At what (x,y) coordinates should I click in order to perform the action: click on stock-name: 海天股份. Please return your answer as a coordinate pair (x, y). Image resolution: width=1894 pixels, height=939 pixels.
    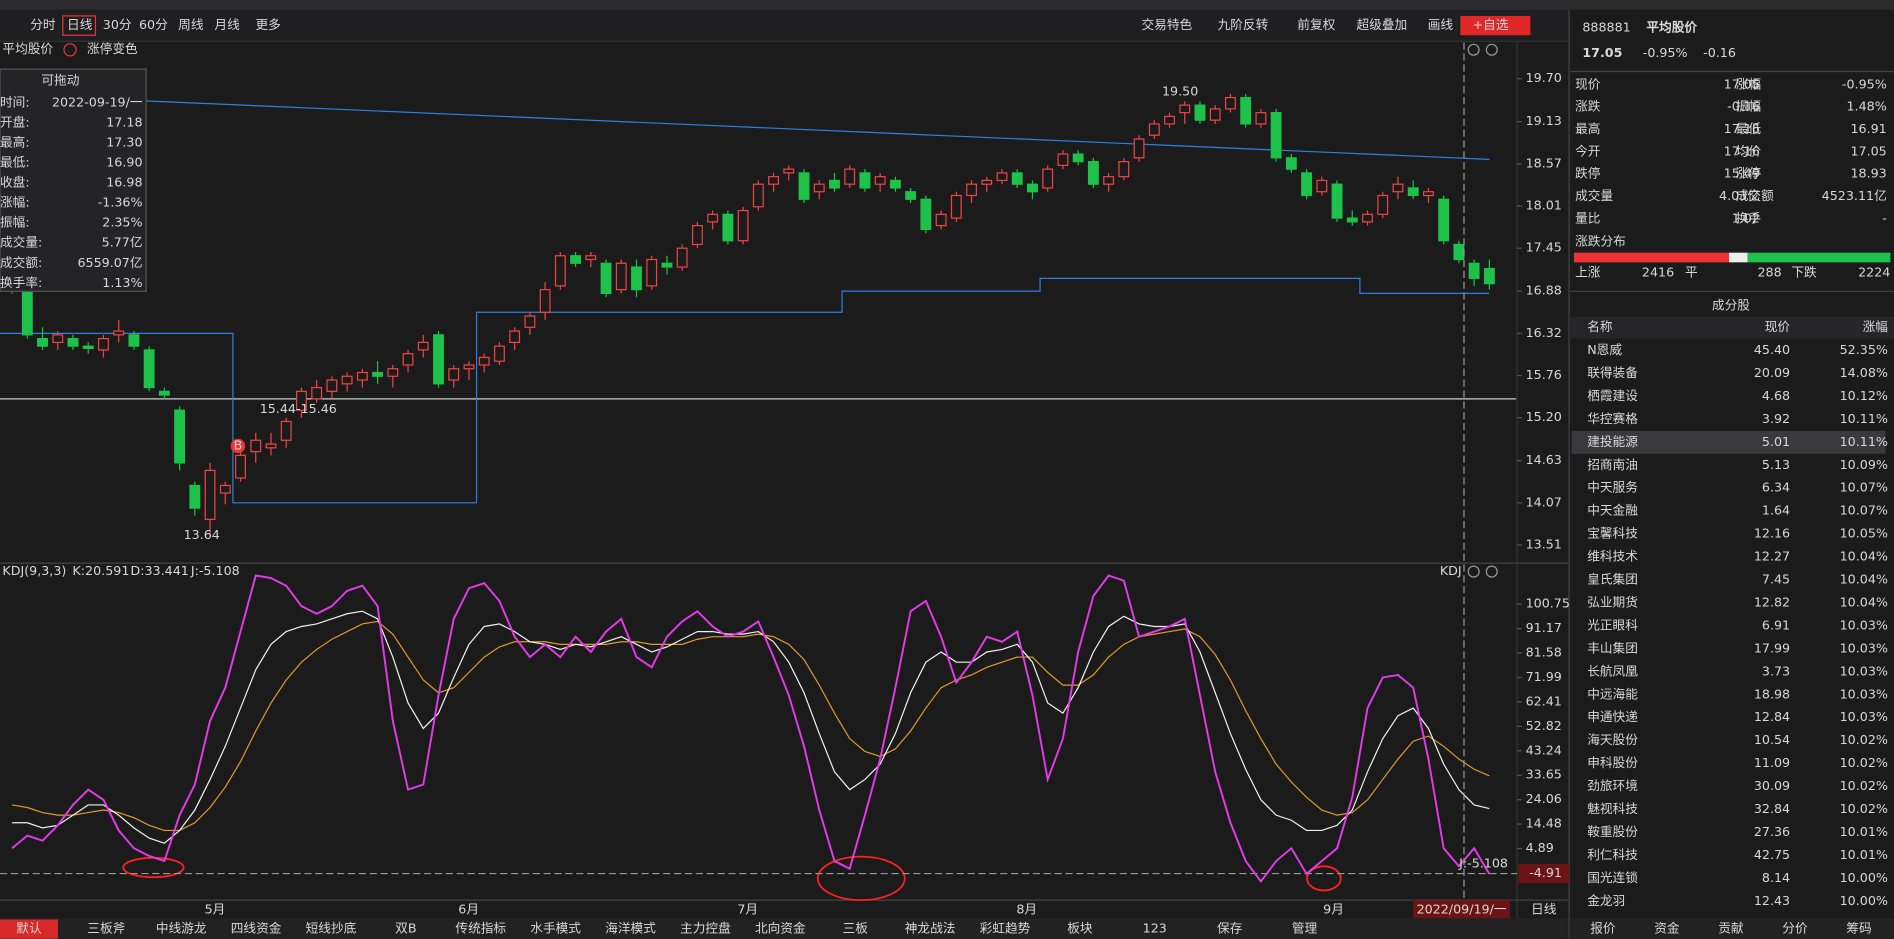
    Looking at the image, I should click on (1612, 739).